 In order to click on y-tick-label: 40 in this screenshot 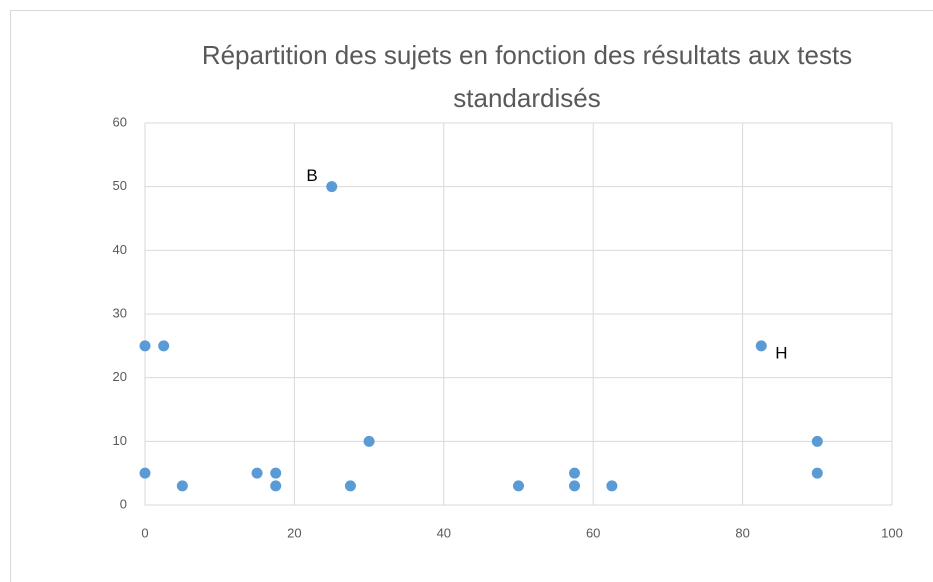, I will do `click(120, 249)`.